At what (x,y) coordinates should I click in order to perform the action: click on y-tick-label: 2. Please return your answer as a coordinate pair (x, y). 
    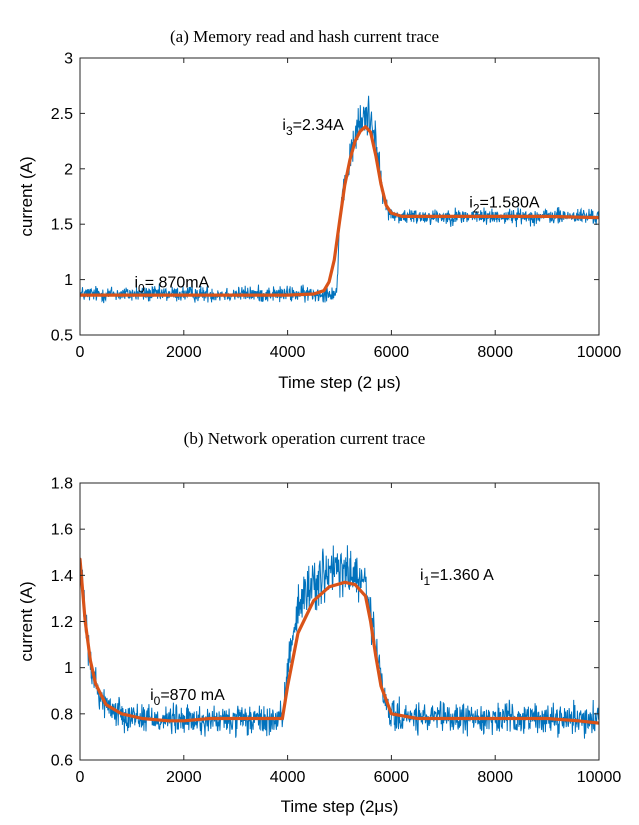
    Looking at the image, I should click on (68, 169).